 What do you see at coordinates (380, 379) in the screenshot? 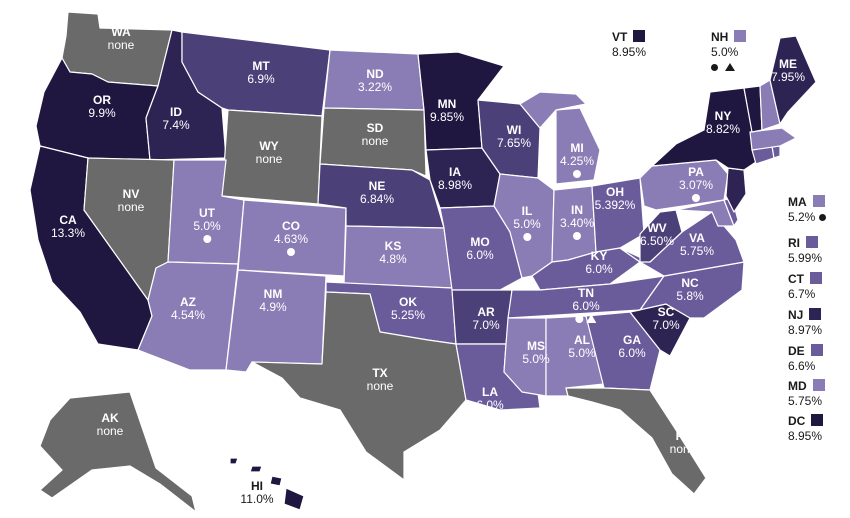
I see `label-tx: TX none` at bounding box center [380, 379].